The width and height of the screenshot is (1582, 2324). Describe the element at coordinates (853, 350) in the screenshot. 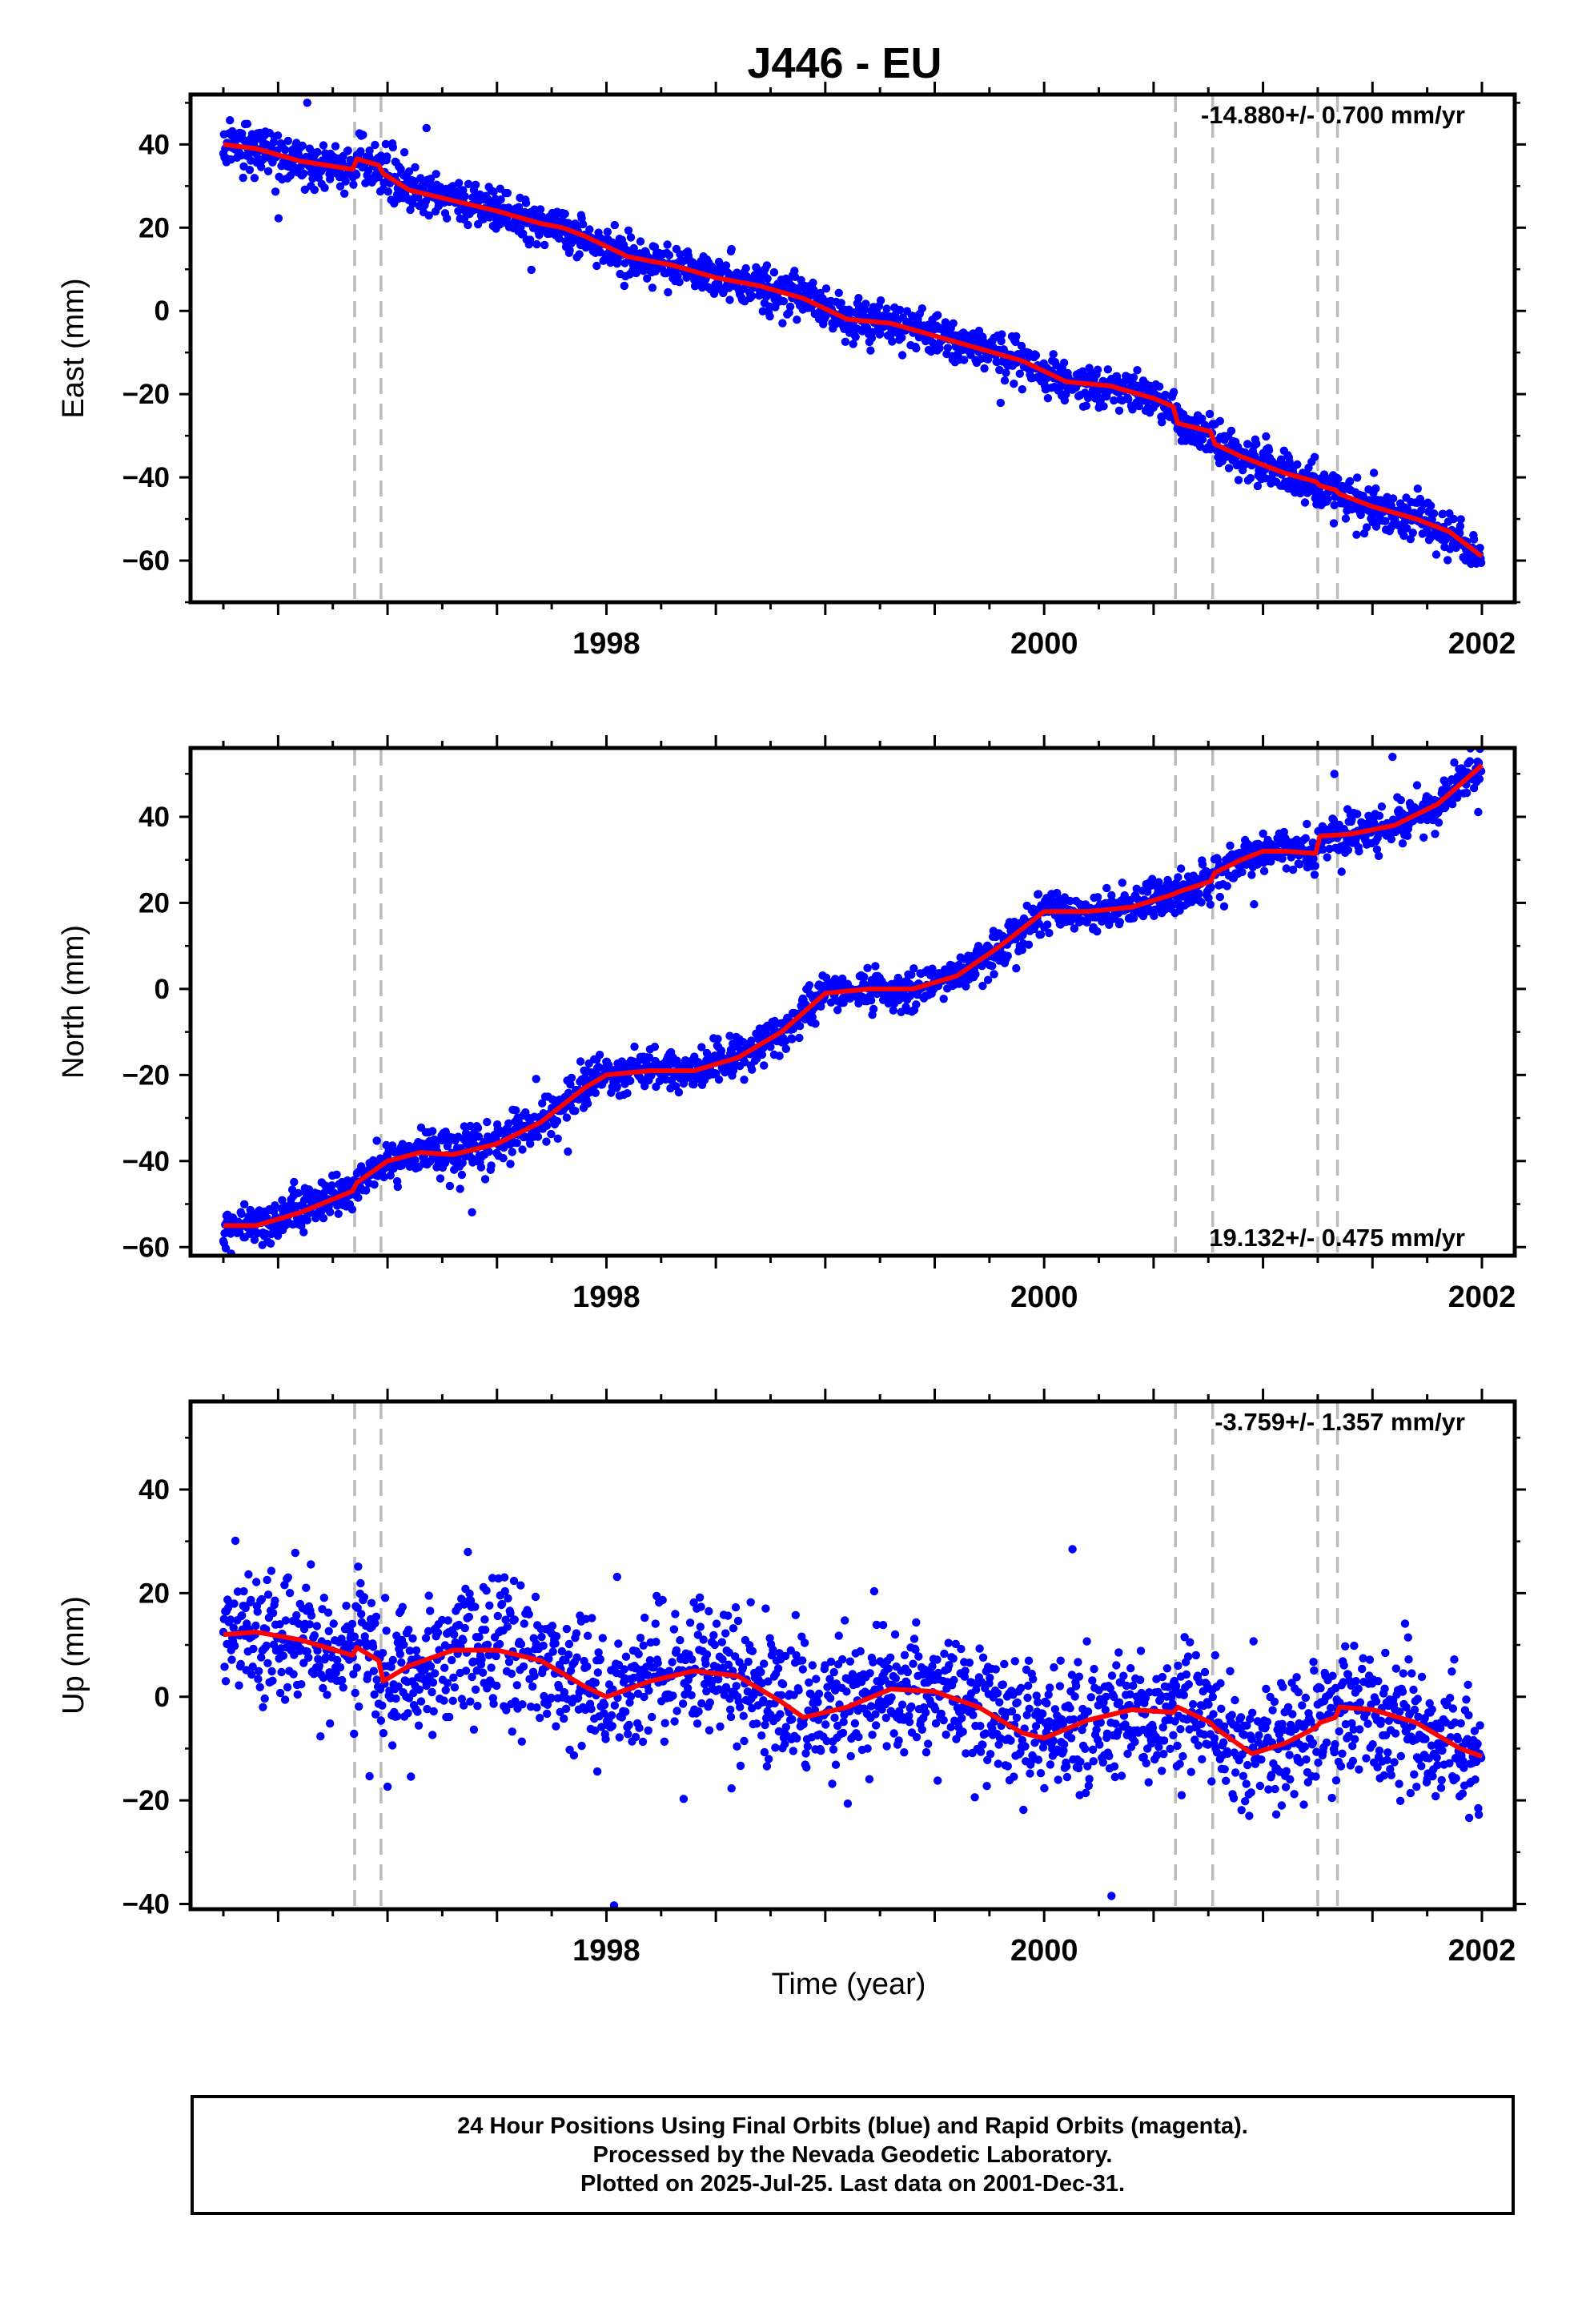

I see `east-model-line` at that location.